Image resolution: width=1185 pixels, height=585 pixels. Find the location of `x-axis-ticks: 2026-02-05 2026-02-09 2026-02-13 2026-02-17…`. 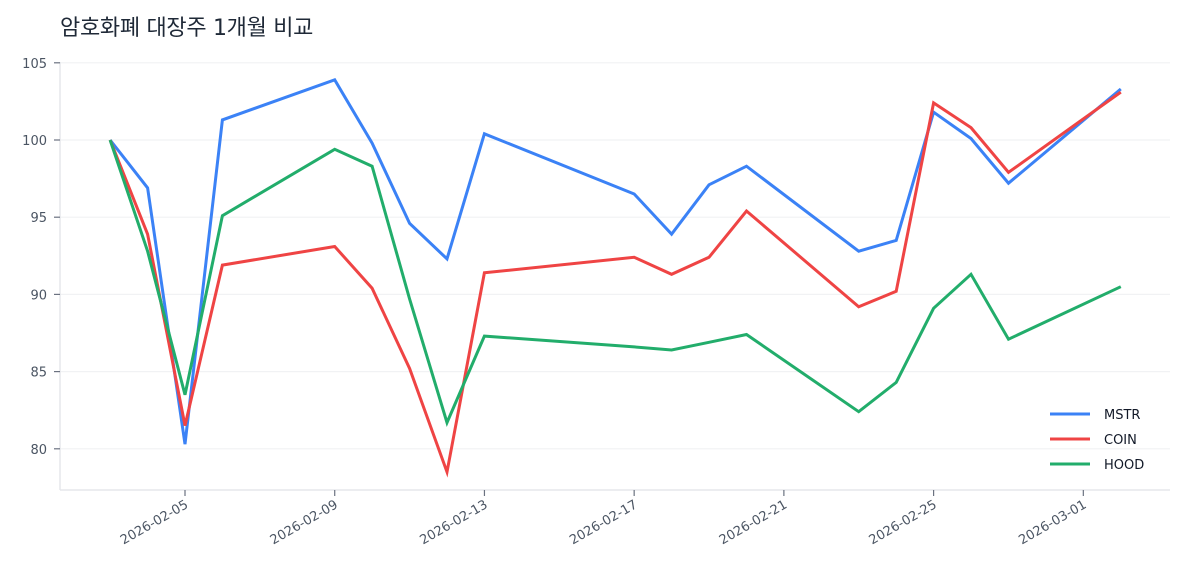

x-axis-ticks: 2026-02-05 2026-02-09 2026-02-13 2026-02-17… is located at coordinates (603, 519).